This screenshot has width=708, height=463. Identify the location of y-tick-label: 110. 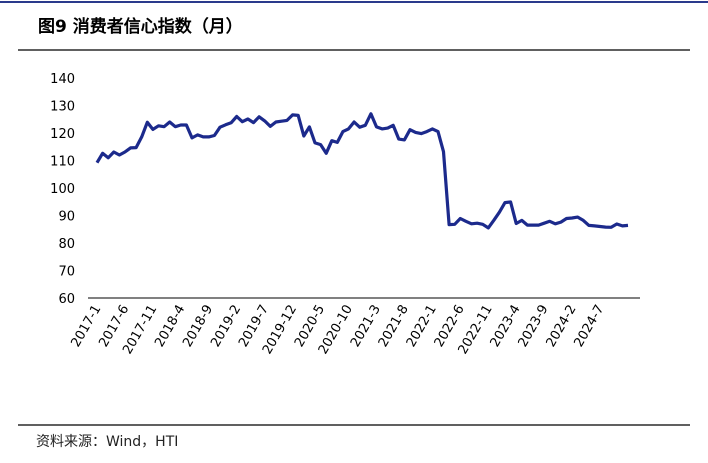
(62, 162).